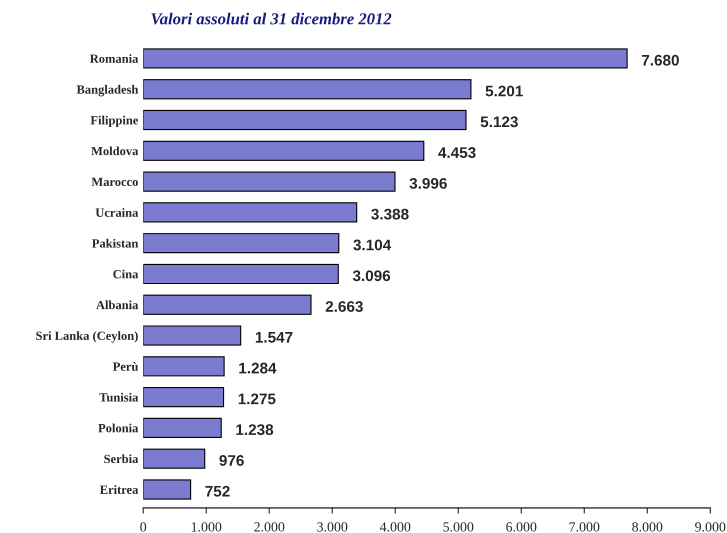 This screenshot has width=727, height=533. I want to click on data-label: 7.680, so click(660, 60).